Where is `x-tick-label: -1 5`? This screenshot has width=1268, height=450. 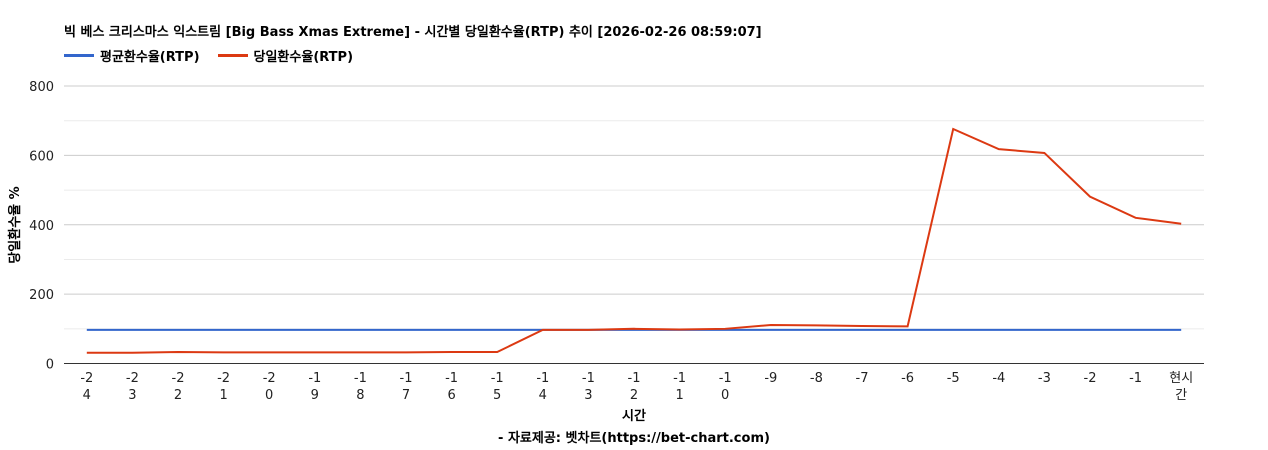 x-tick-label: -1 5 is located at coordinates (497, 387).